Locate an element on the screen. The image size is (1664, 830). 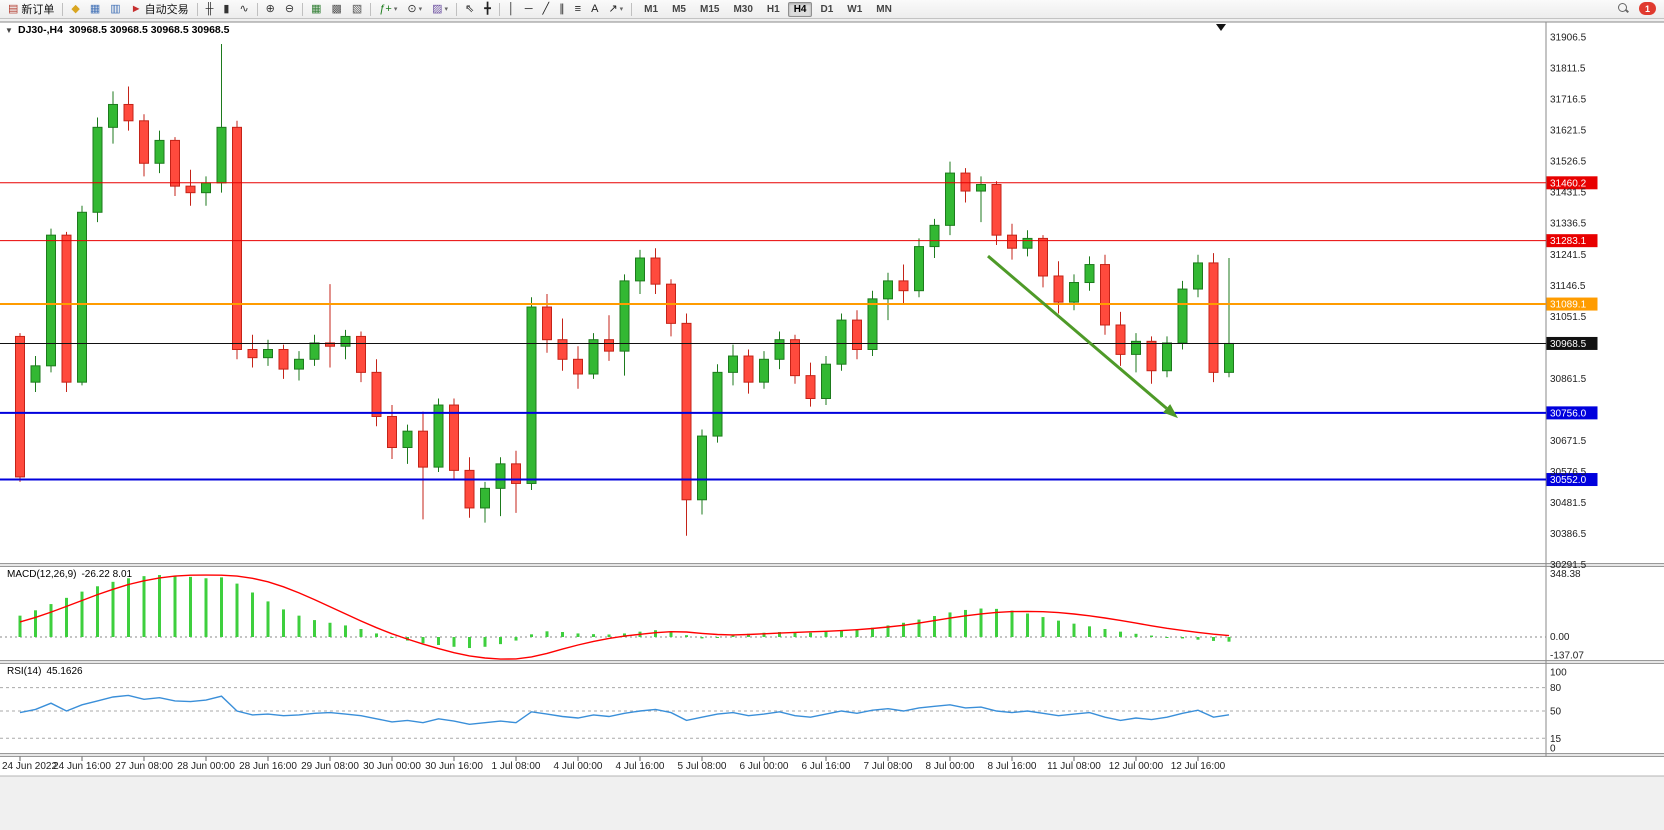
chart-dropdown-icon: ▼ is located at coordinates (9, 30).